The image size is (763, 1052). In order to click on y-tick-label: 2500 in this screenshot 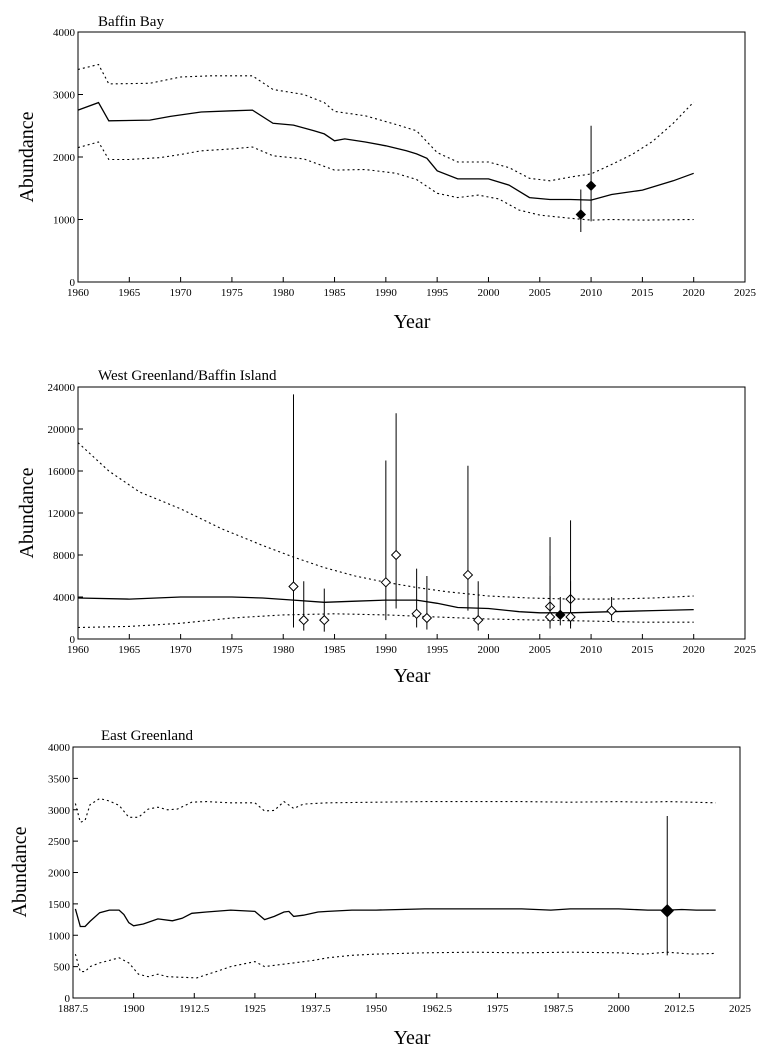, I will do `click(59, 842)`.